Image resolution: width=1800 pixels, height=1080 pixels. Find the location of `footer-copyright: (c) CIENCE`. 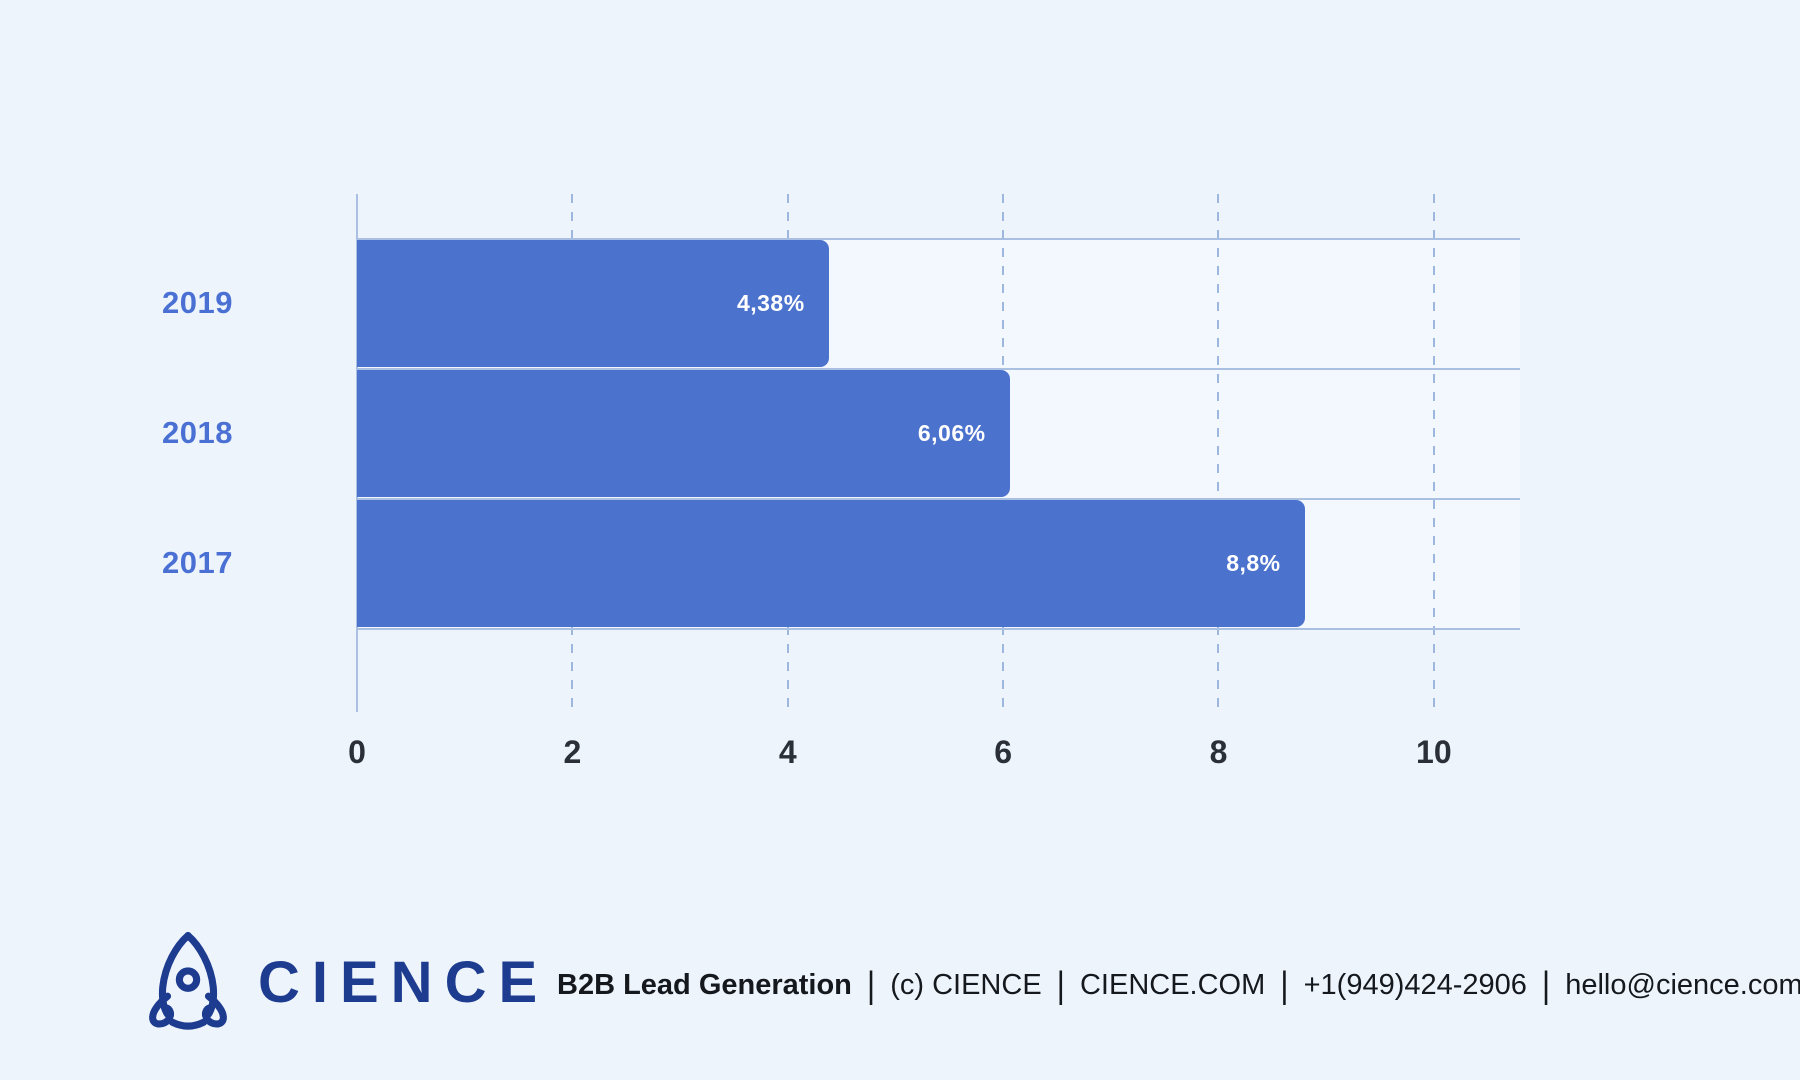

footer-copyright: (c) CIENCE is located at coordinates (966, 984).